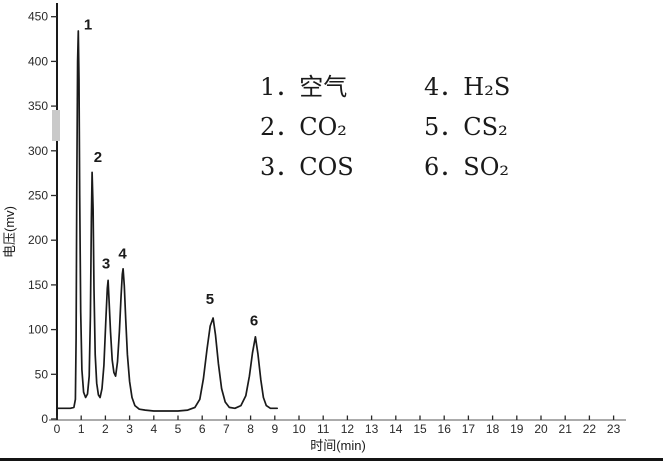 Image resolution: width=663 pixels, height=465 pixels. Describe the element at coordinates (38, 196) in the screenshot. I see `y-tick-label: 250` at that location.